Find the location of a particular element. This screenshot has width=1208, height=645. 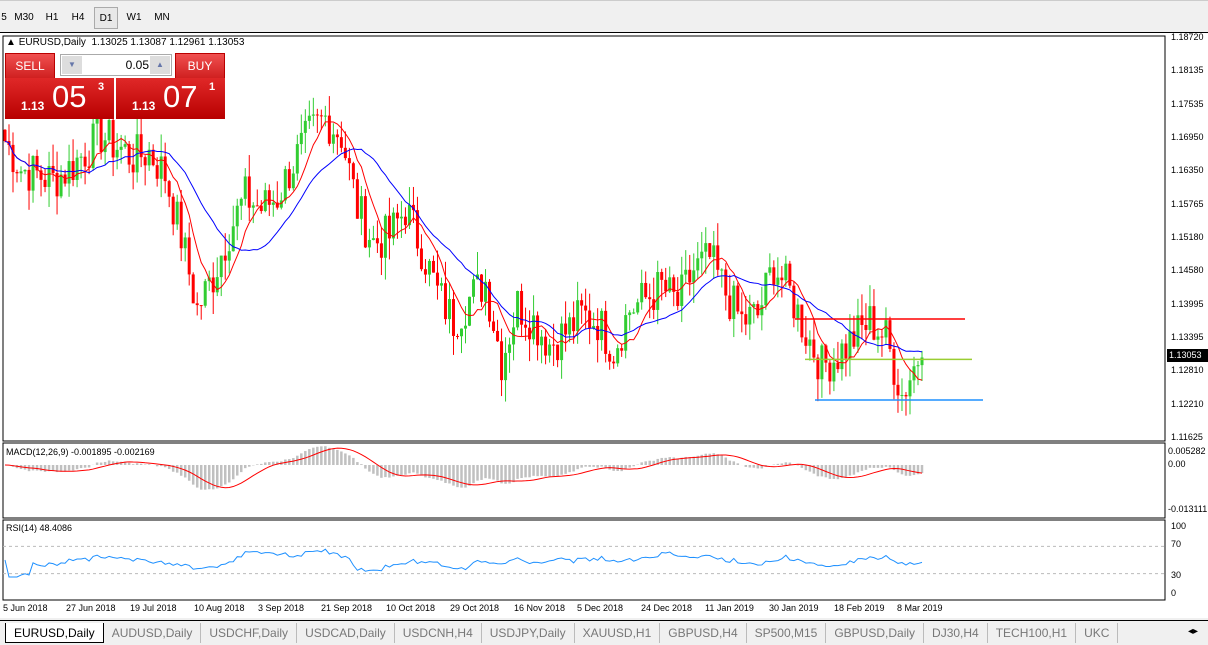

increase-lot-icon: ▲ is located at coordinates (160, 65).